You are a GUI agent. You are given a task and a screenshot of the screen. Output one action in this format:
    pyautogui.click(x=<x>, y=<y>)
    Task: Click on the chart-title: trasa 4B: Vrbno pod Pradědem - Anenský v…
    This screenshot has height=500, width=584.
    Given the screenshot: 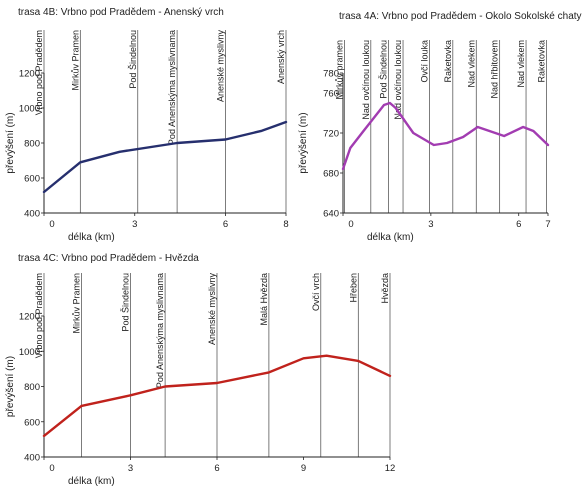 What is the action you would take?
    pyautogui.click(x=121, y=12)
    